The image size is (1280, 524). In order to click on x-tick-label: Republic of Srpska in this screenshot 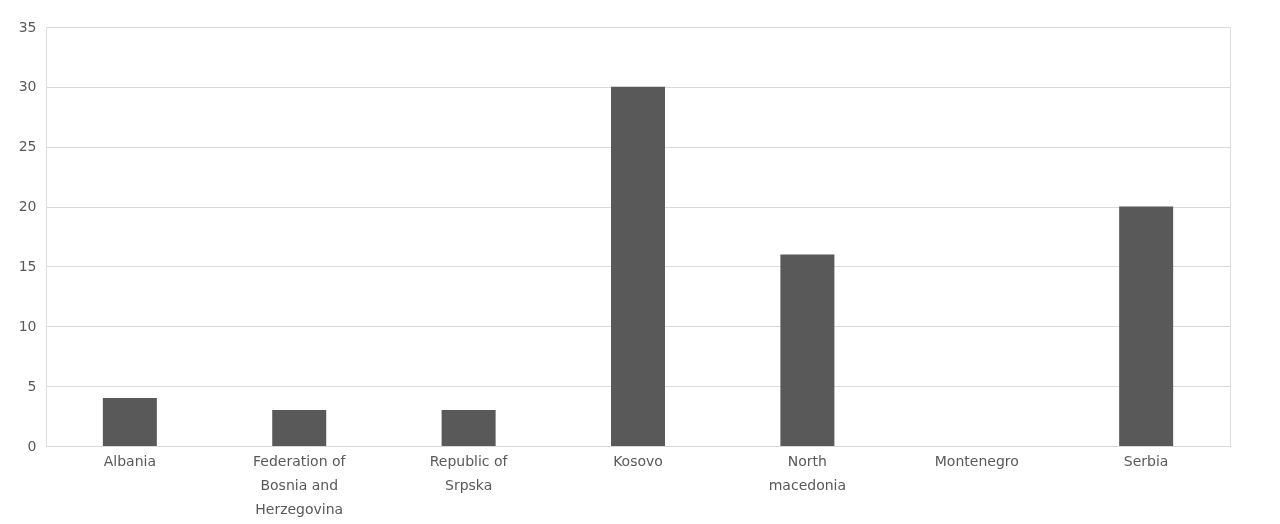, I will do `click(469, 472)`.